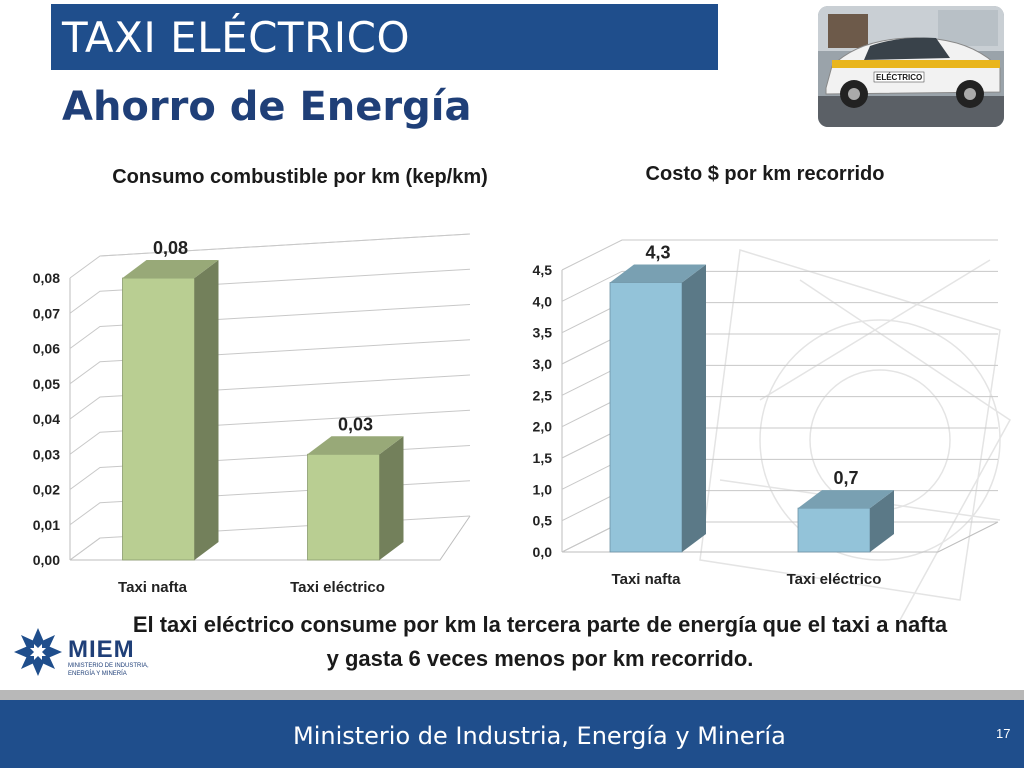 The height and width of the screenshot is (768, 1024). Describe the element at coordinates (543, 395) in the screenshot. I see `chart2-y-tick-label: 2,5` at that location.